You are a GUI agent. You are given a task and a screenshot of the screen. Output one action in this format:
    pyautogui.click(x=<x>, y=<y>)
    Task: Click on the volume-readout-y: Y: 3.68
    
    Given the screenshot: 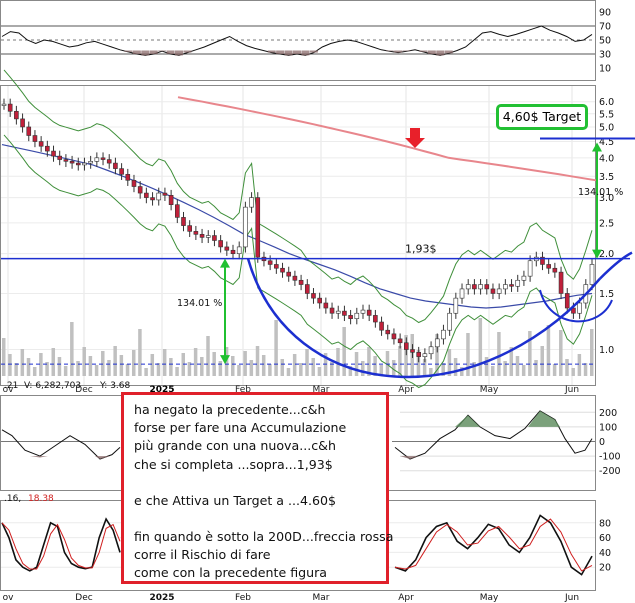 What is the action you would take?
    pyautogui.click(x=115, y=386)
    